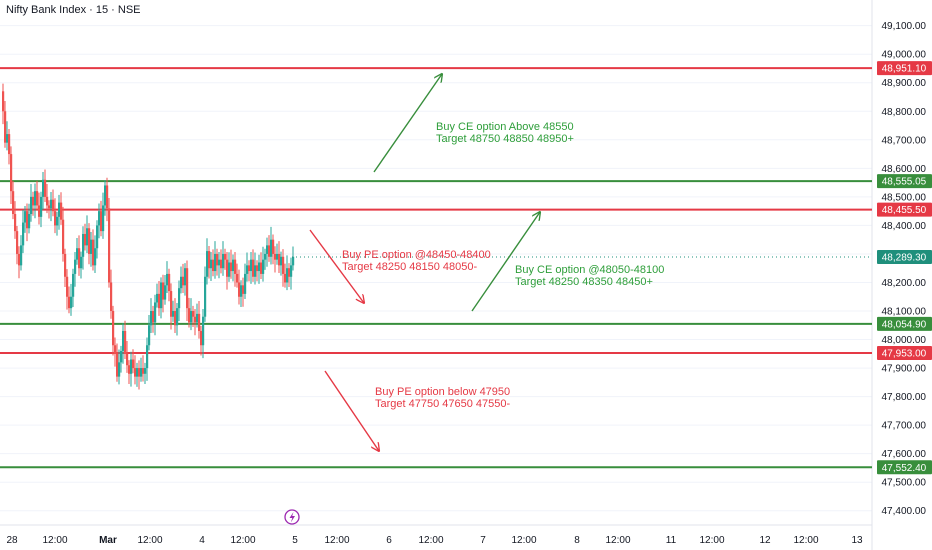 Image resolution: width=932 pixels, height=550 pixels. What do you see at coordinates (292, 517) in the screenshot?
I see `lightning-icon` at bounding box center [292, 517].